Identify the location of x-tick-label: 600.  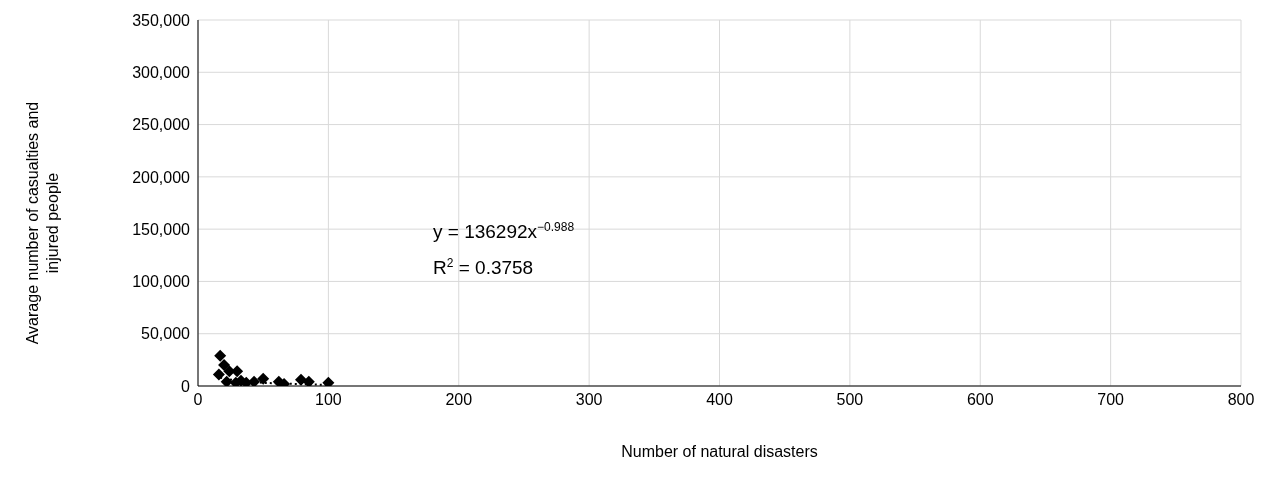
(980, 400).